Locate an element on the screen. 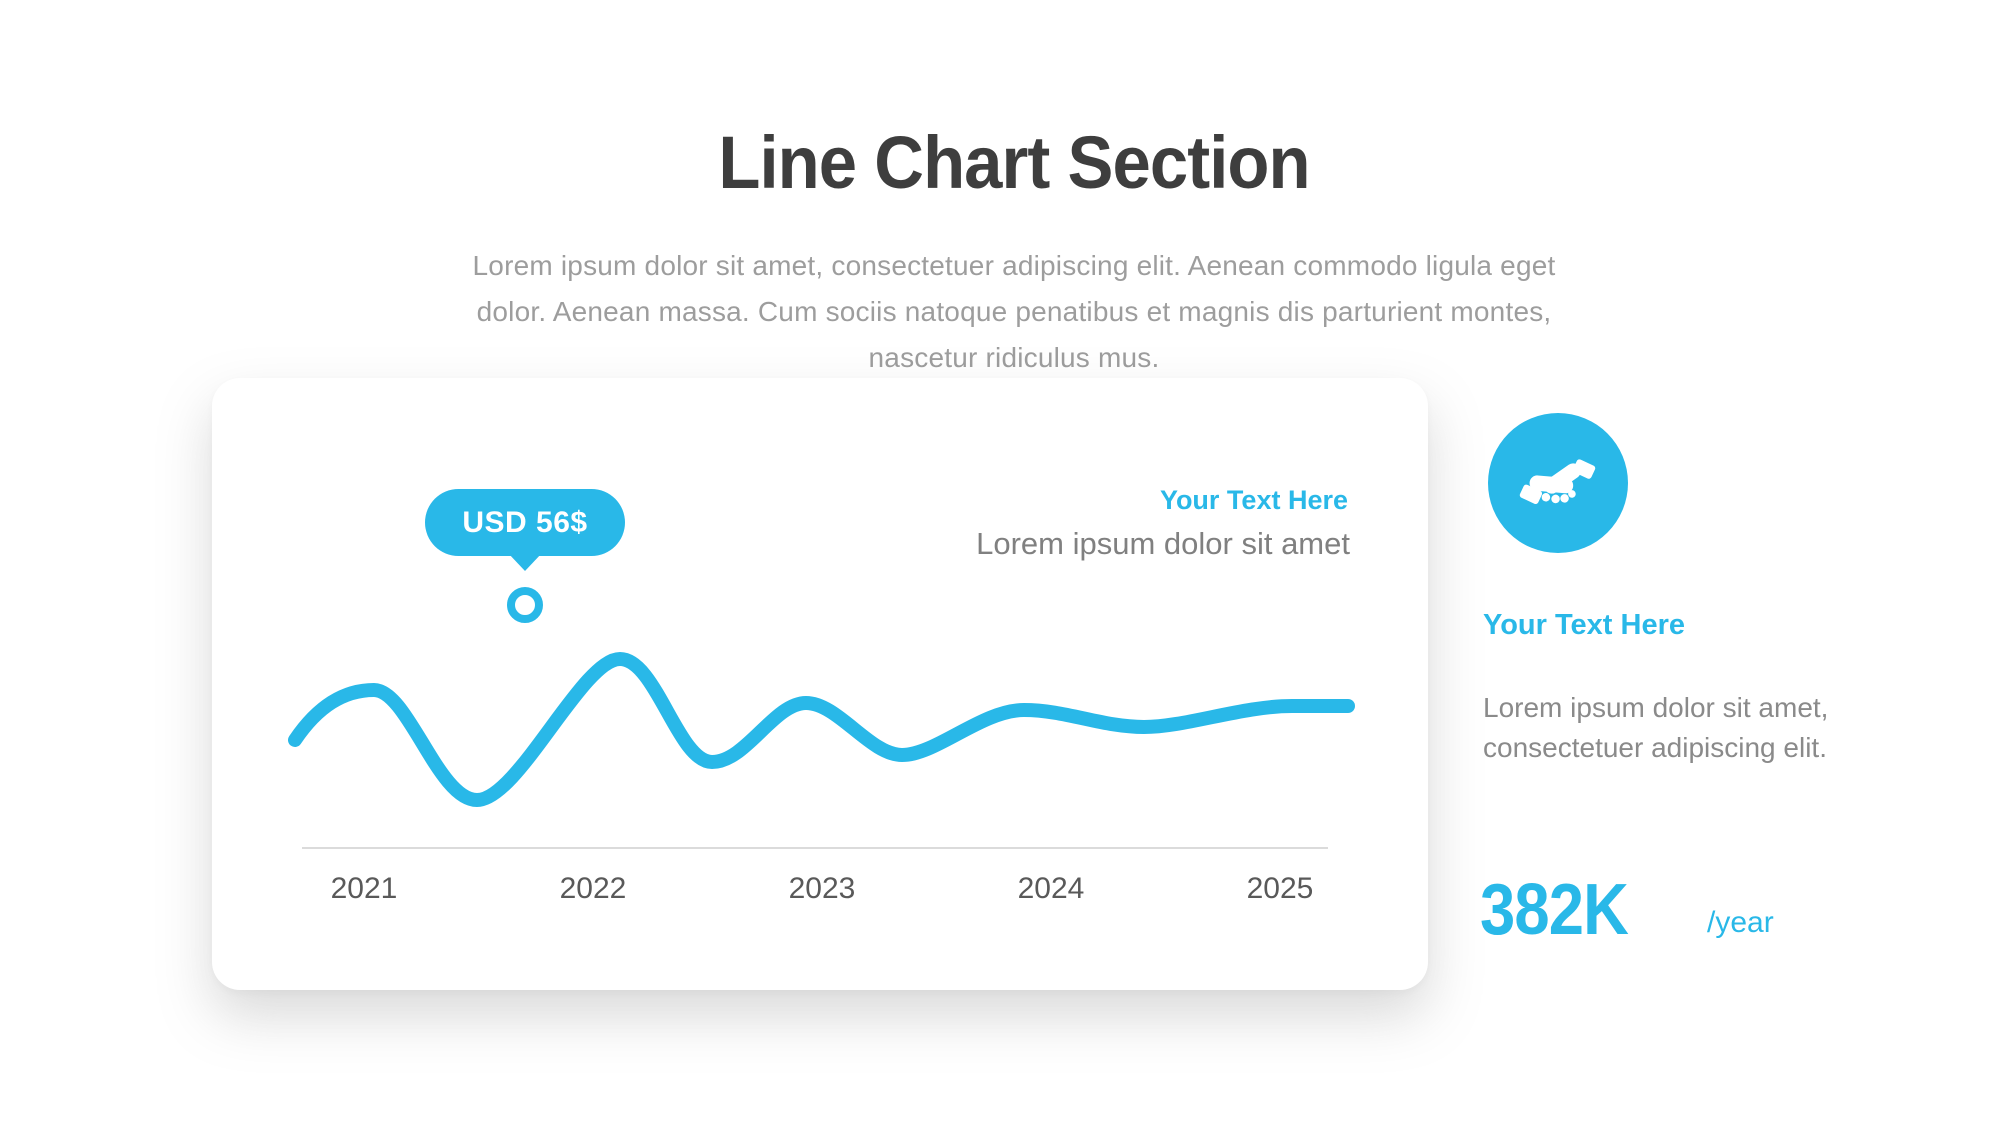 The width and height of the screenshot is (2000, 1125). line-series is located at coordinates (821, 729).